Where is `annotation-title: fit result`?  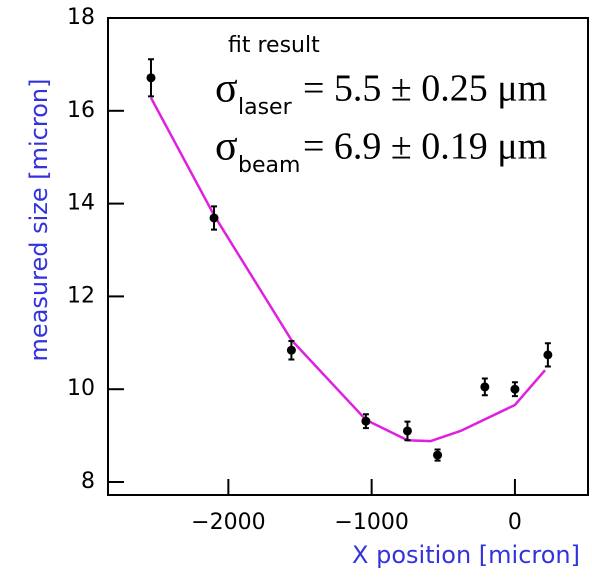
annotation-title: fit result is located at coordinates (274, 45).